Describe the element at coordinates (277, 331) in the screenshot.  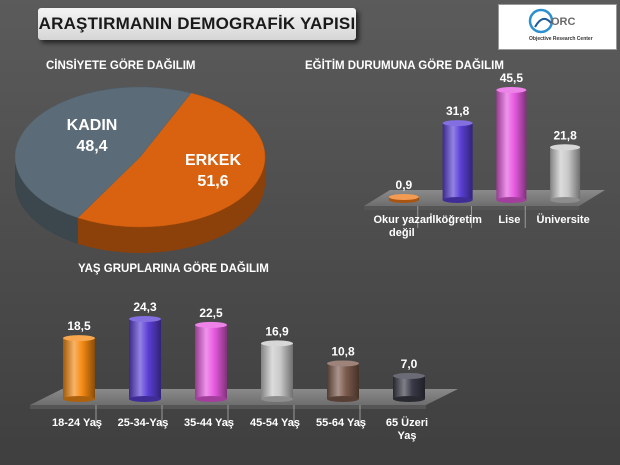
I see `age-value-label: 16,9` at that location.